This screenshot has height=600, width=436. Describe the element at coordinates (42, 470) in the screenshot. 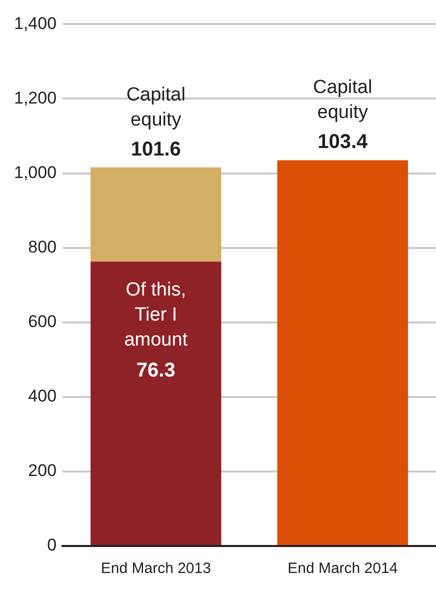

I see `y-tick-label: 200` at that location.